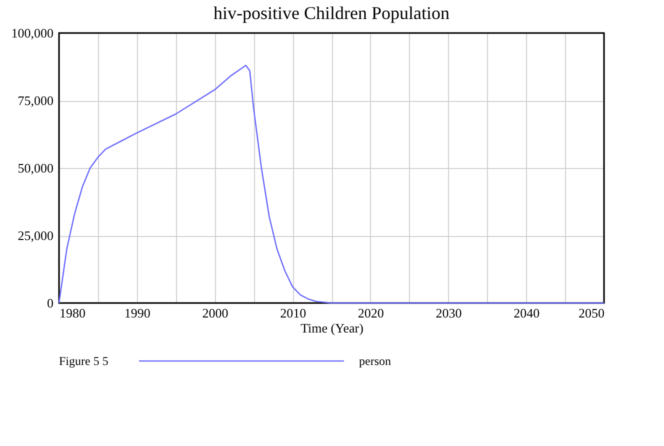 The image size is (664, 446). Describe the element at coordinates (215, 313) in the screenshot. I see `x-tick-label: 2000` at that location.